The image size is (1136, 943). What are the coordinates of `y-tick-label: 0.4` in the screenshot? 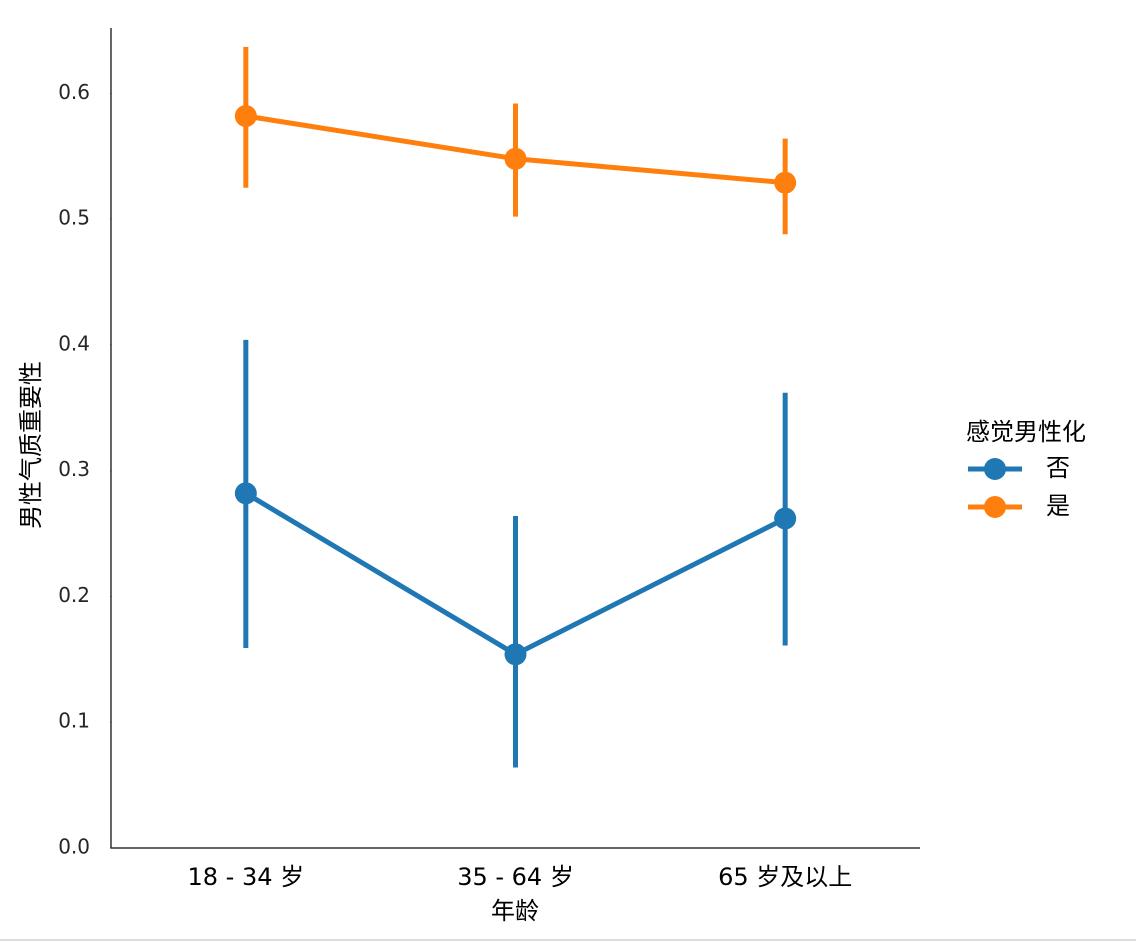 It's located at (74, 343).